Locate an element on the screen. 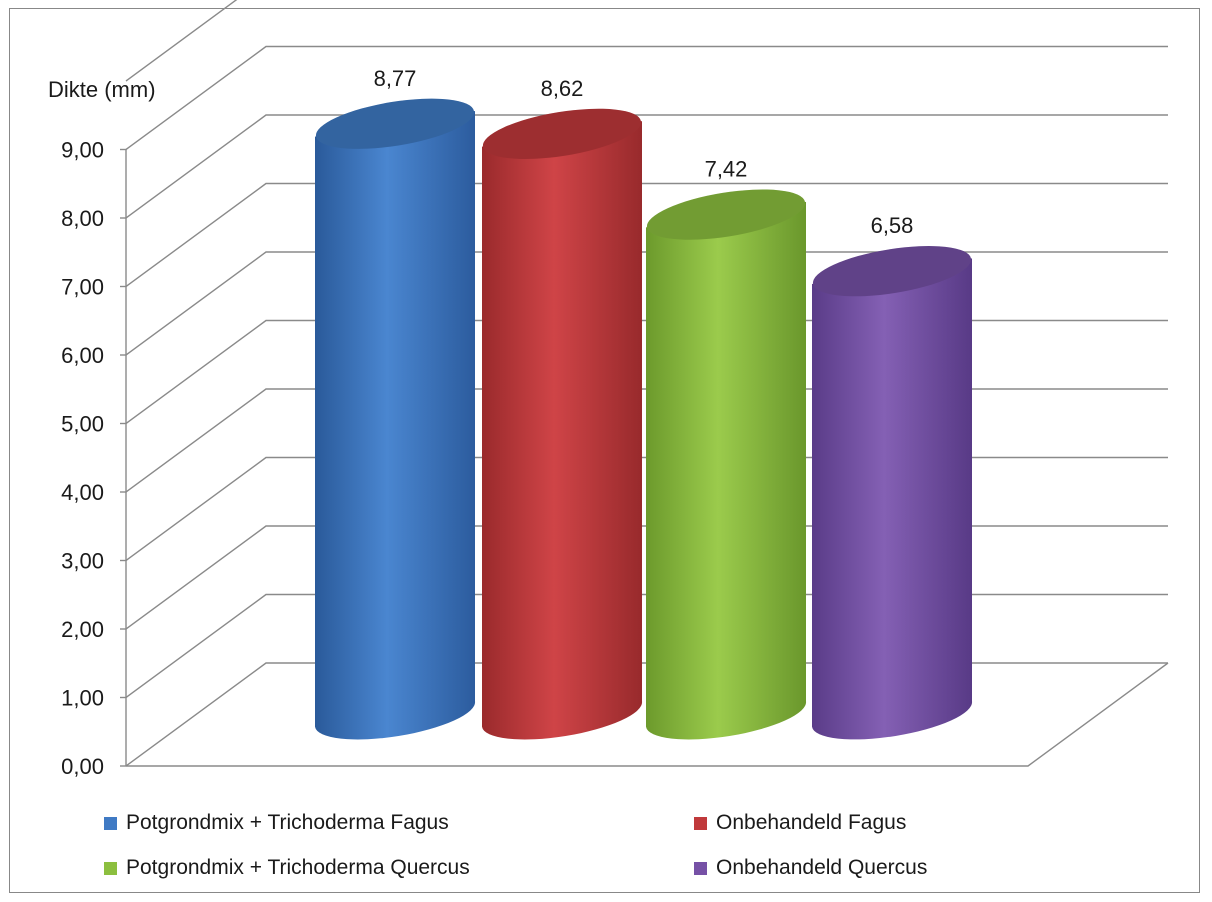 Image resolution: width=1212 pixels, height=902 pixels. y-axis-title: Dikte (mm) is located at coordinates (102, 89).